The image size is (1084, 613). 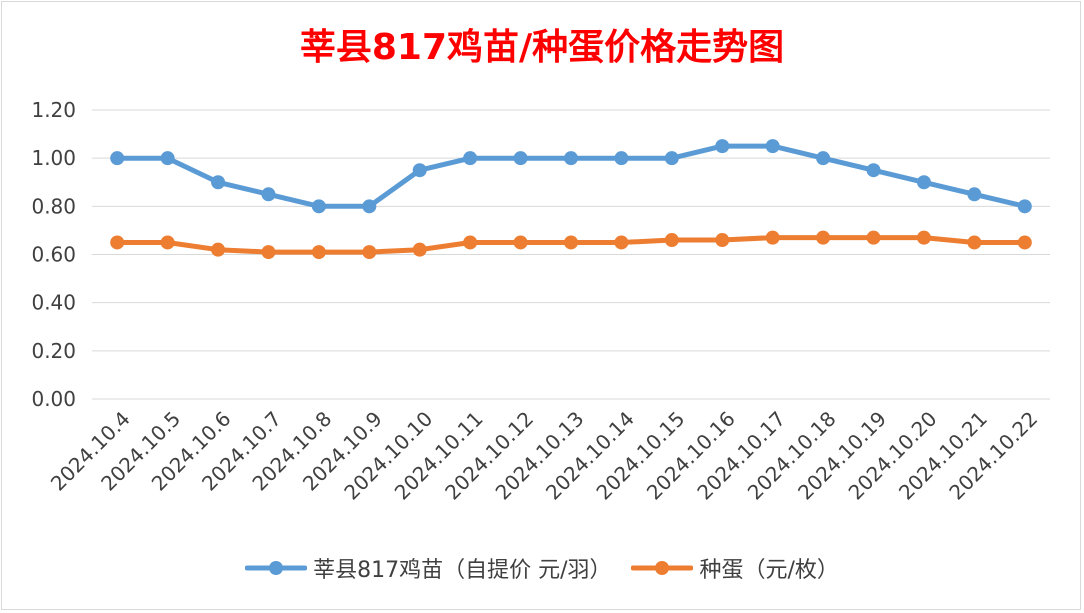 What do you see at coordinates (542, 47) in the screenshot?
I see `chart-title: 莘县817鸡苗/种蛋价格走势图` at bounding box center [542, 47].